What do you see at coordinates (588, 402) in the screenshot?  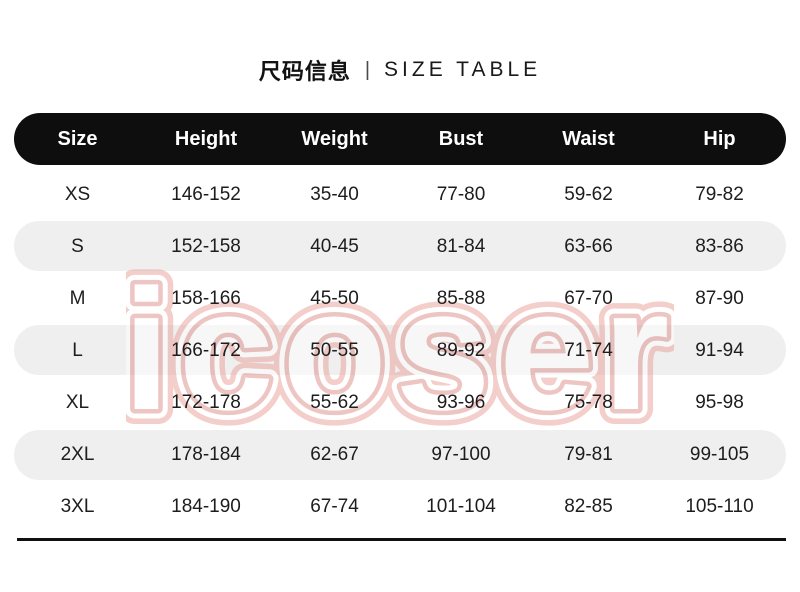 I see `cell-waist: 75-78` at bounding box center [588, 402].